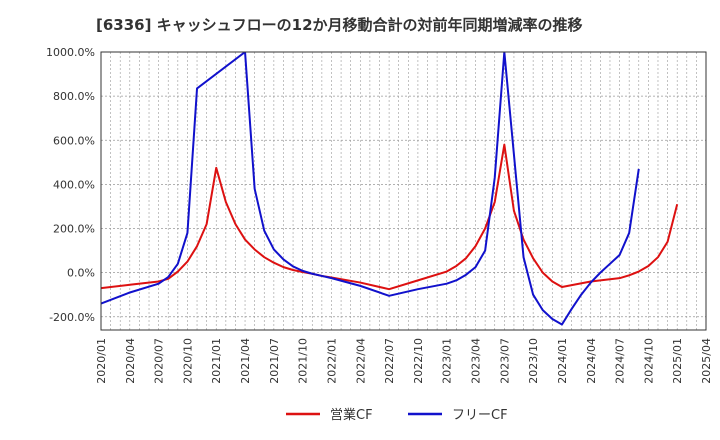 This screenshot has height=440, width=720. Describe the element at coordinates (72, 317) in the screenshot. I see `y-tick-label: -200.0%` at that location.